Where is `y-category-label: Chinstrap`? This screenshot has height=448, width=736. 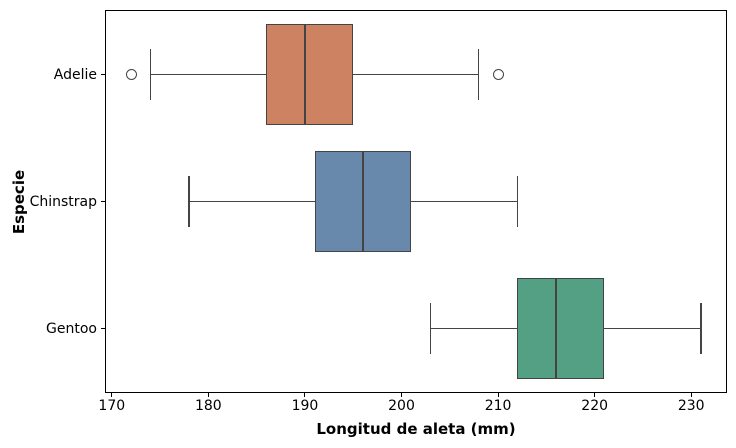
y-category-label: Chinstrap is located at coordinates (63, 201).